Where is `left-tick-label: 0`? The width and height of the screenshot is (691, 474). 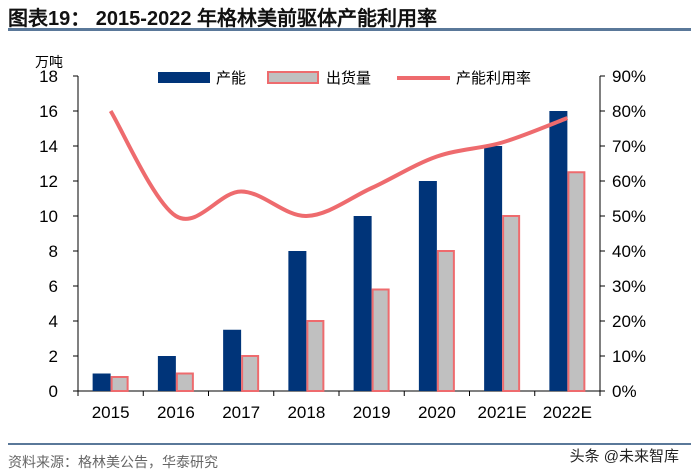 left-tick-label: 0 is located at coordinates (53, 391).